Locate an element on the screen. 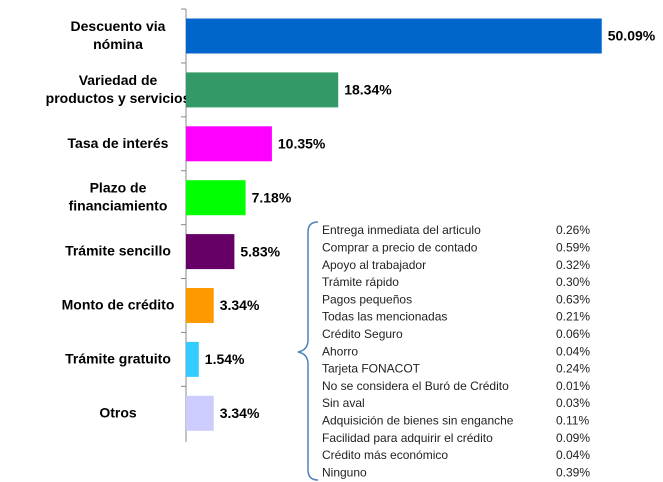 Image resolution: width=663 pixels, height=482 pixels. detail-label: Todas las mencionadas is located at coordinates (384, 317).